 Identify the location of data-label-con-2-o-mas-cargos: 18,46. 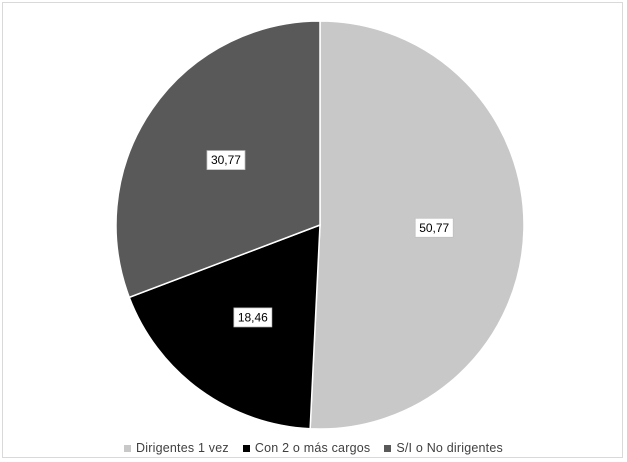
(253, 317).